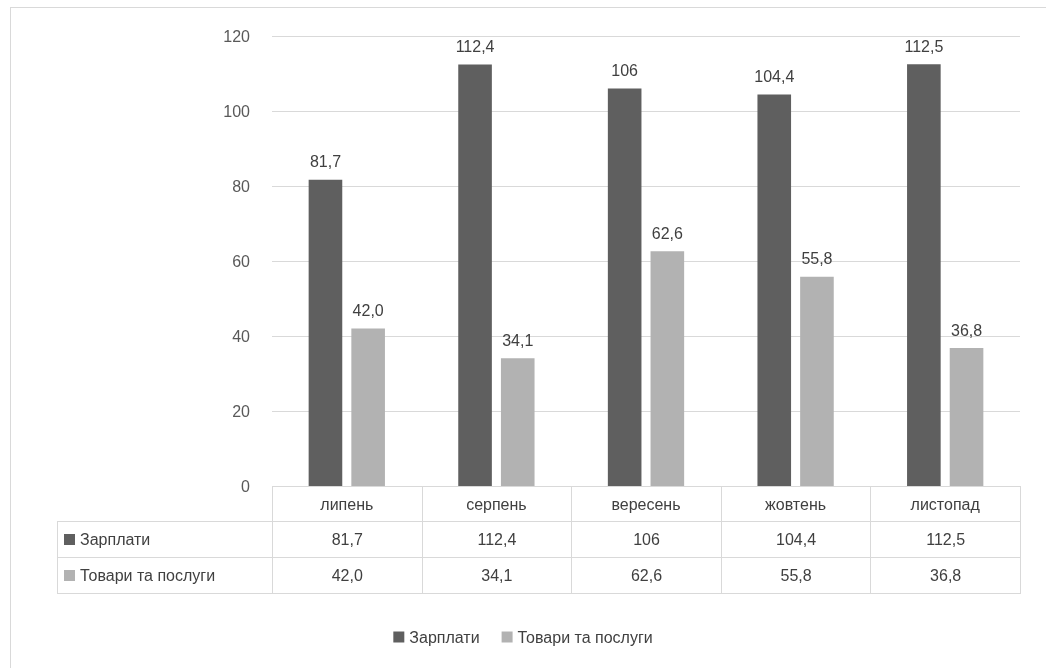  I want to click on text: 112,5, so click(924, 46).